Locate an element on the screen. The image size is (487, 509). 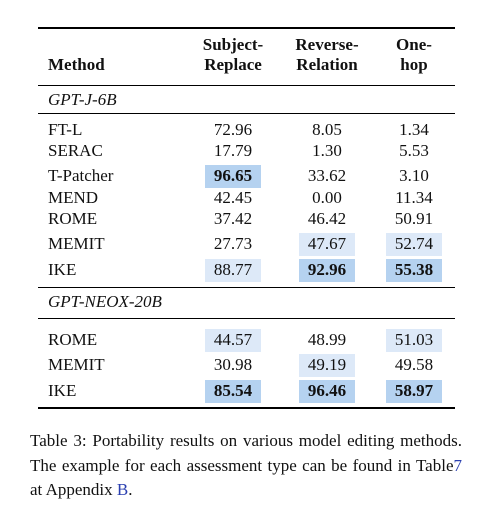
value-cell: 1.34 is located at coordinates (414, 129).